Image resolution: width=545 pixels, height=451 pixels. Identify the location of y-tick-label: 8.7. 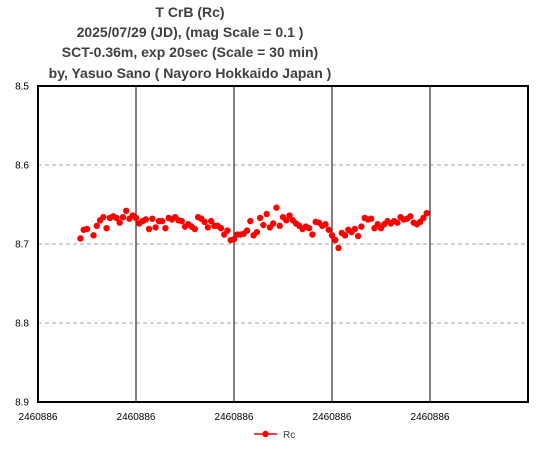
(22, 245).